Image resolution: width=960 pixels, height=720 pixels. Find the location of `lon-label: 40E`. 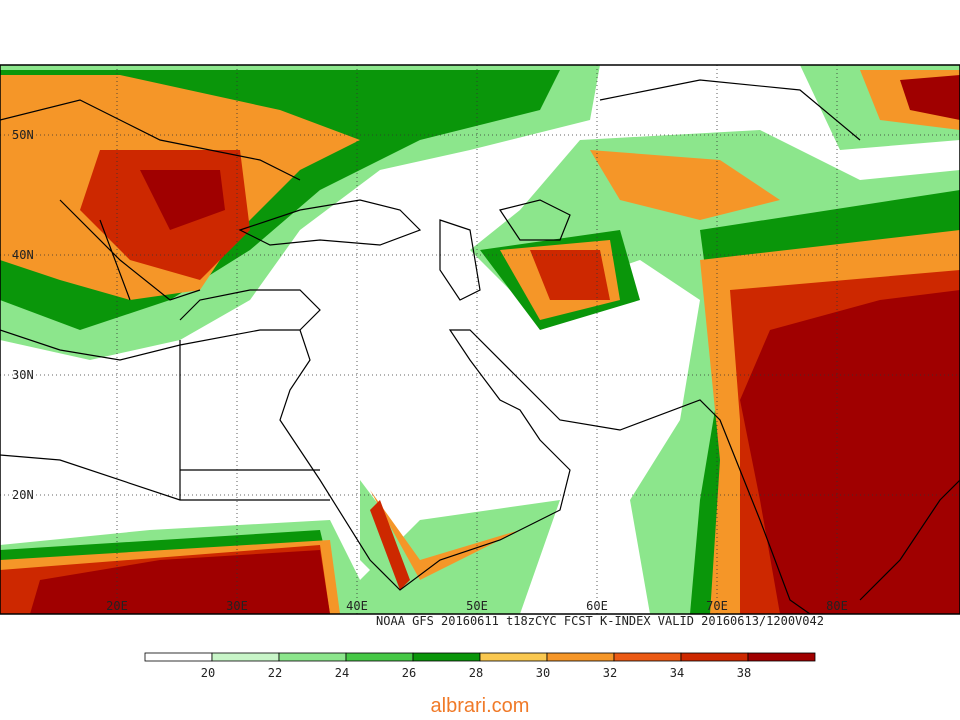

lon-label: 40E is located at coordinates (357, 606).